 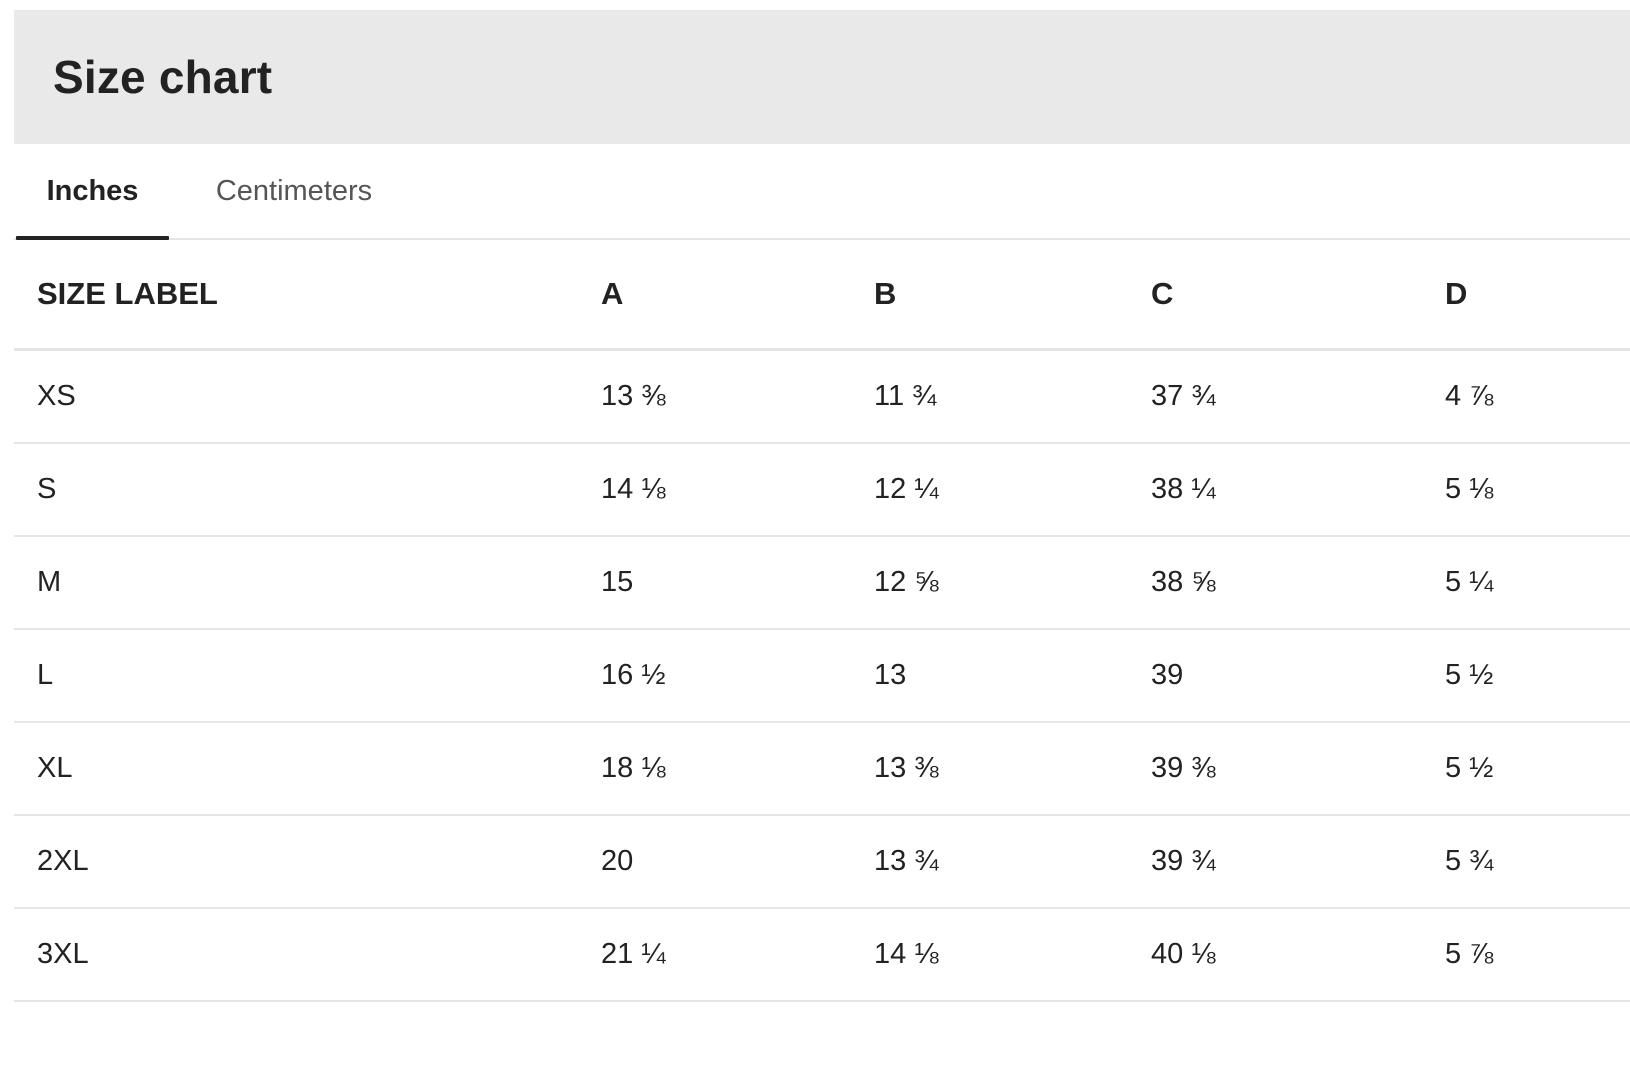 I want to click on table-row: S 14 ⅛ 12 ¼ 38 ¼ 5 ⅛, so click(x=822, y=490).